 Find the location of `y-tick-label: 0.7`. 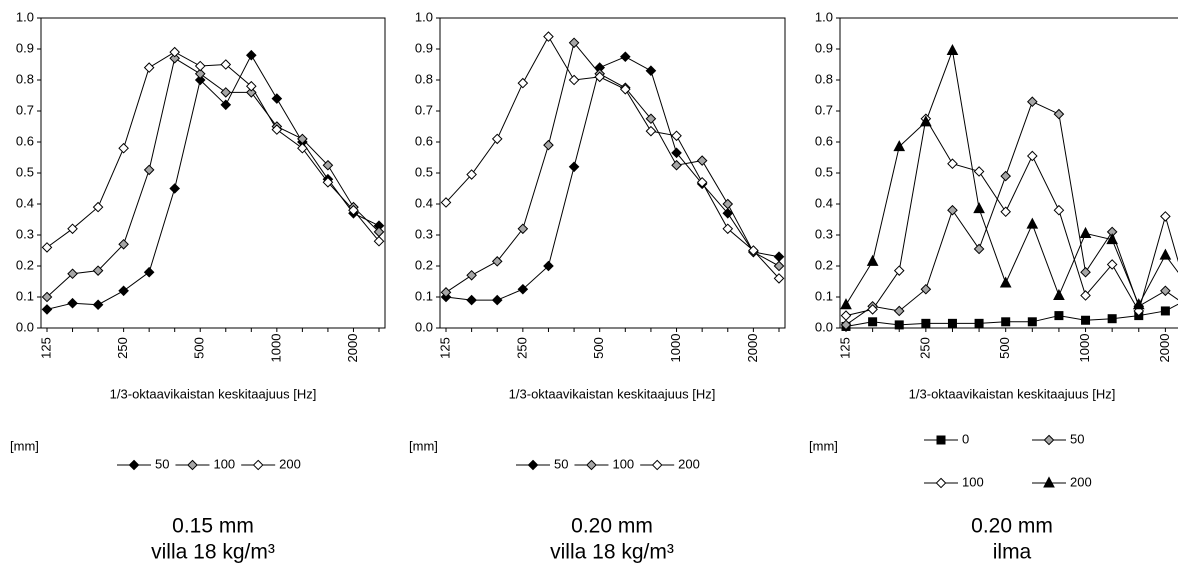

y-tick-label: 0.7 is located at coordinates (424, 109).